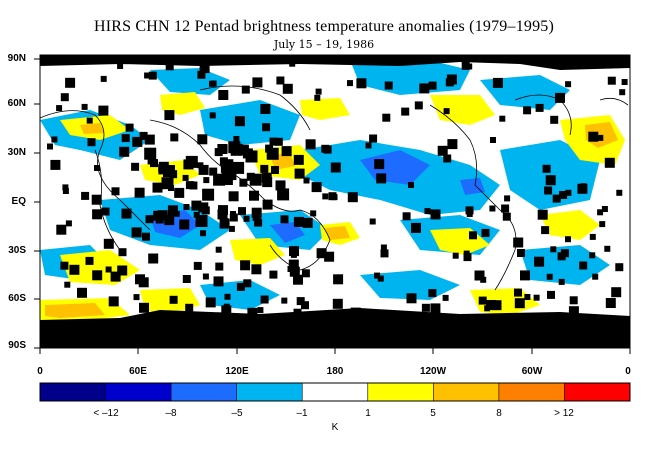 This screenshot has width=648, height=468. Describe the element at coordinates (324, 44) in the screenshot. I see `map-subtitle: July 15 – 19, 1986` at that location.